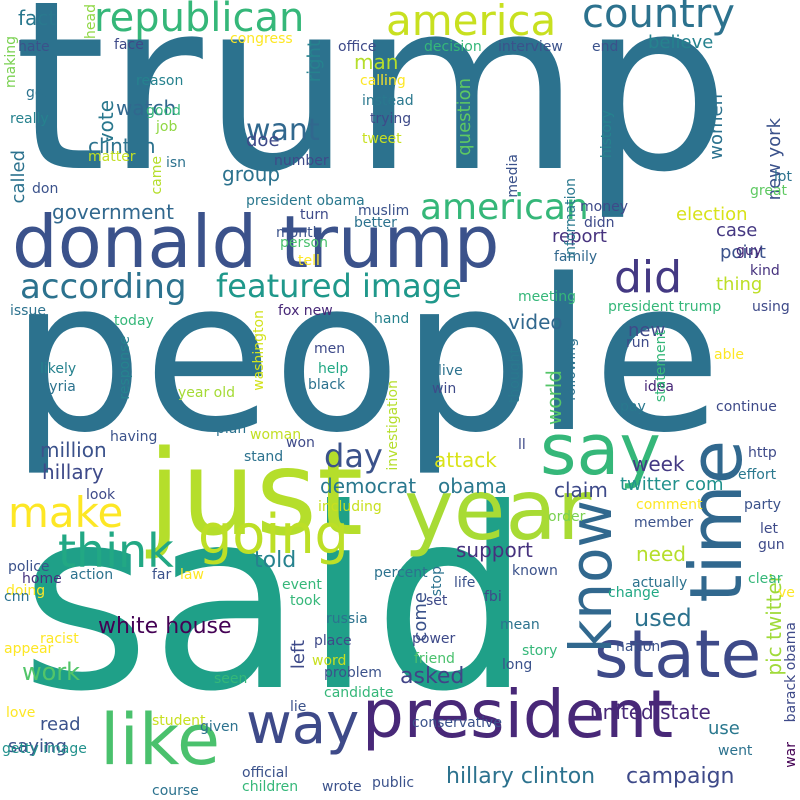 The height and width of the screenshot is (800, 800). Describe the element at coordinates (73, 450) in the screenshot. I see `word-million: million` at that location.